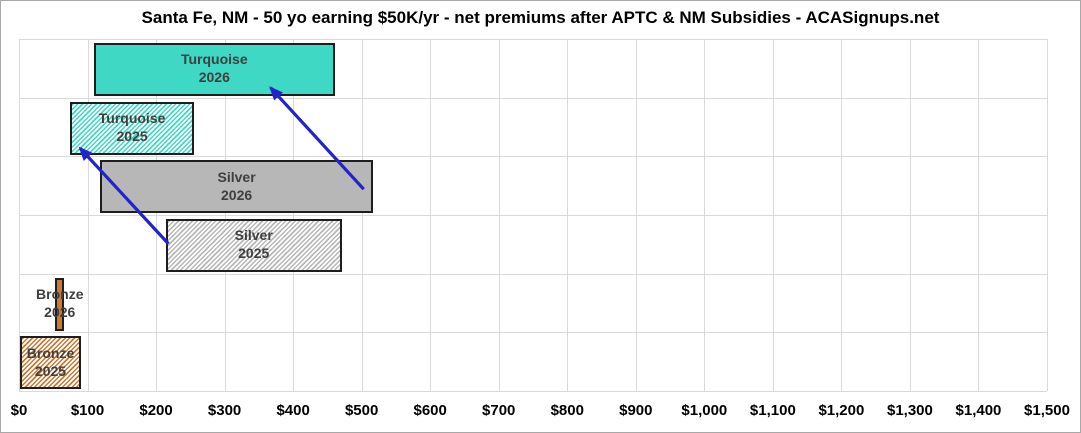 This screenshot has width=1081, height=433. I want to click on x-axis-tick-label: $700, so click(499, 410).